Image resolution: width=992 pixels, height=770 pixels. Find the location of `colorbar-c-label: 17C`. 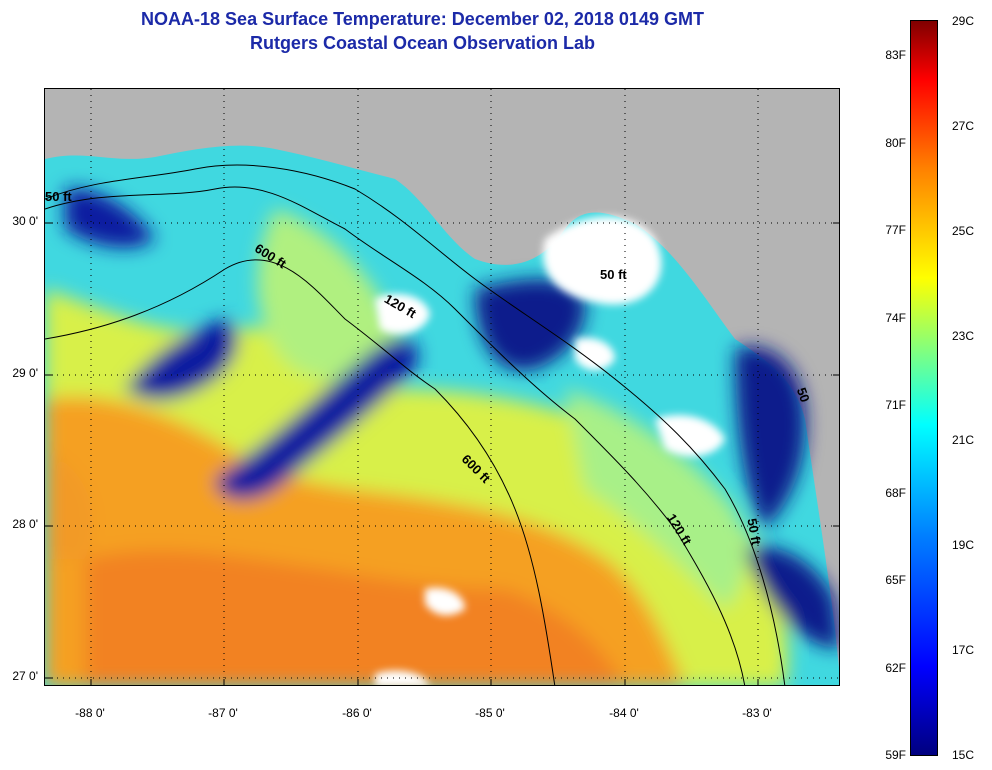

colorbar-c-label: 17C is located at coordinates (963, 650).